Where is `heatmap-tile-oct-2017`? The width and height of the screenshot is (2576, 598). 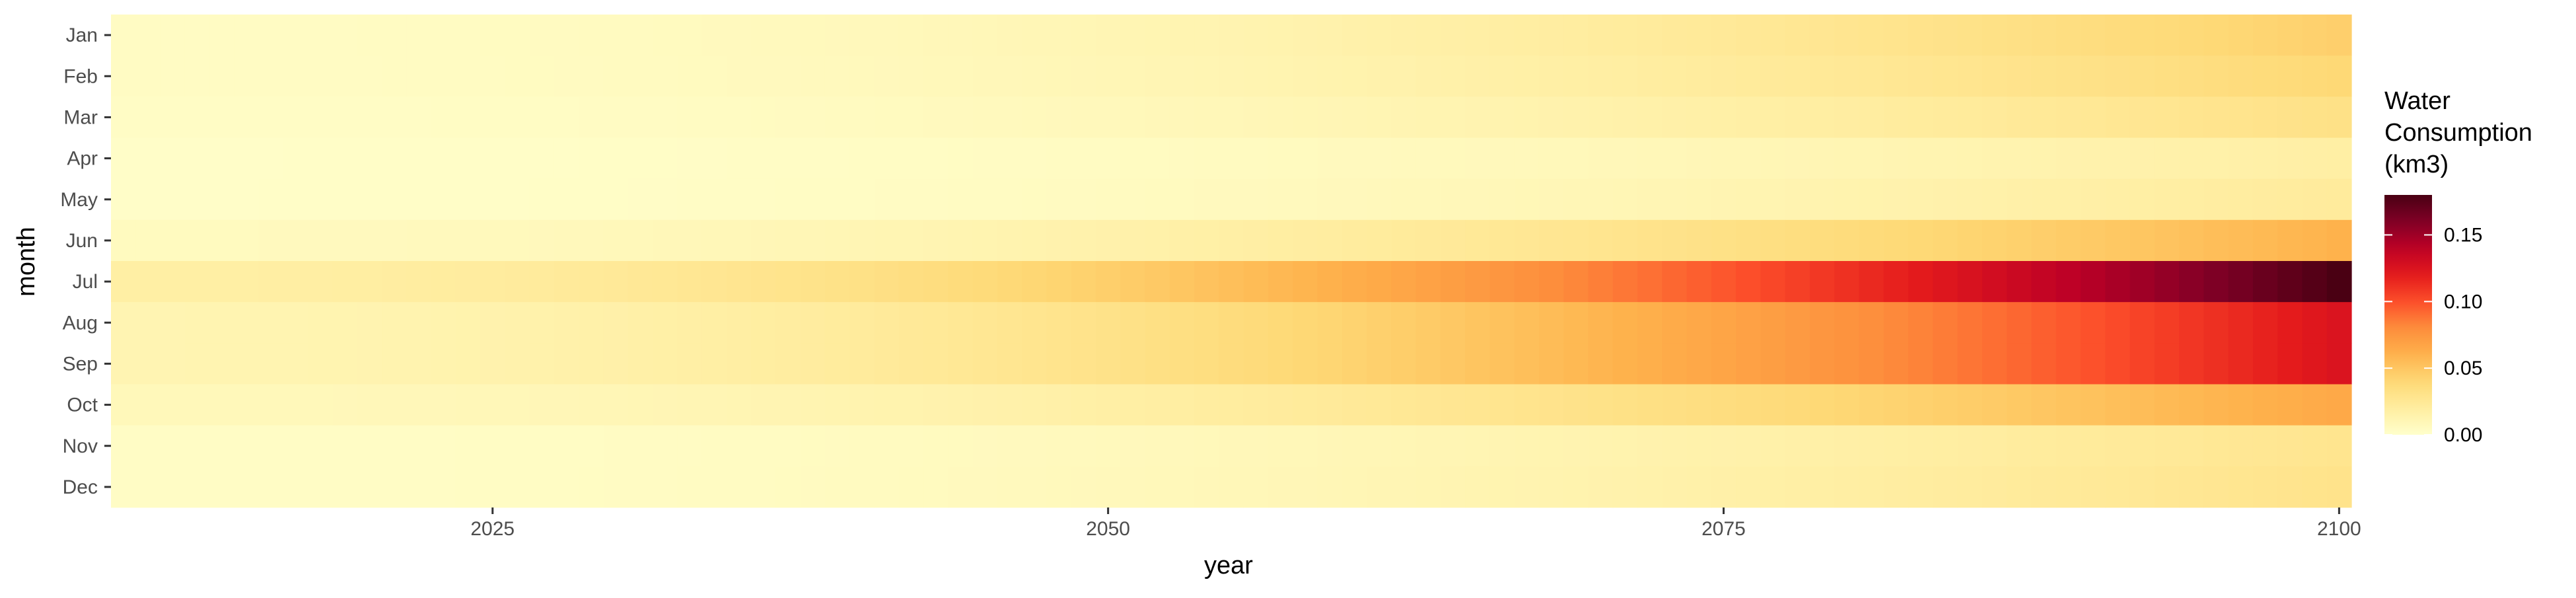 heatmap-tile-oct-2017 is located at coordinates (296, 405).